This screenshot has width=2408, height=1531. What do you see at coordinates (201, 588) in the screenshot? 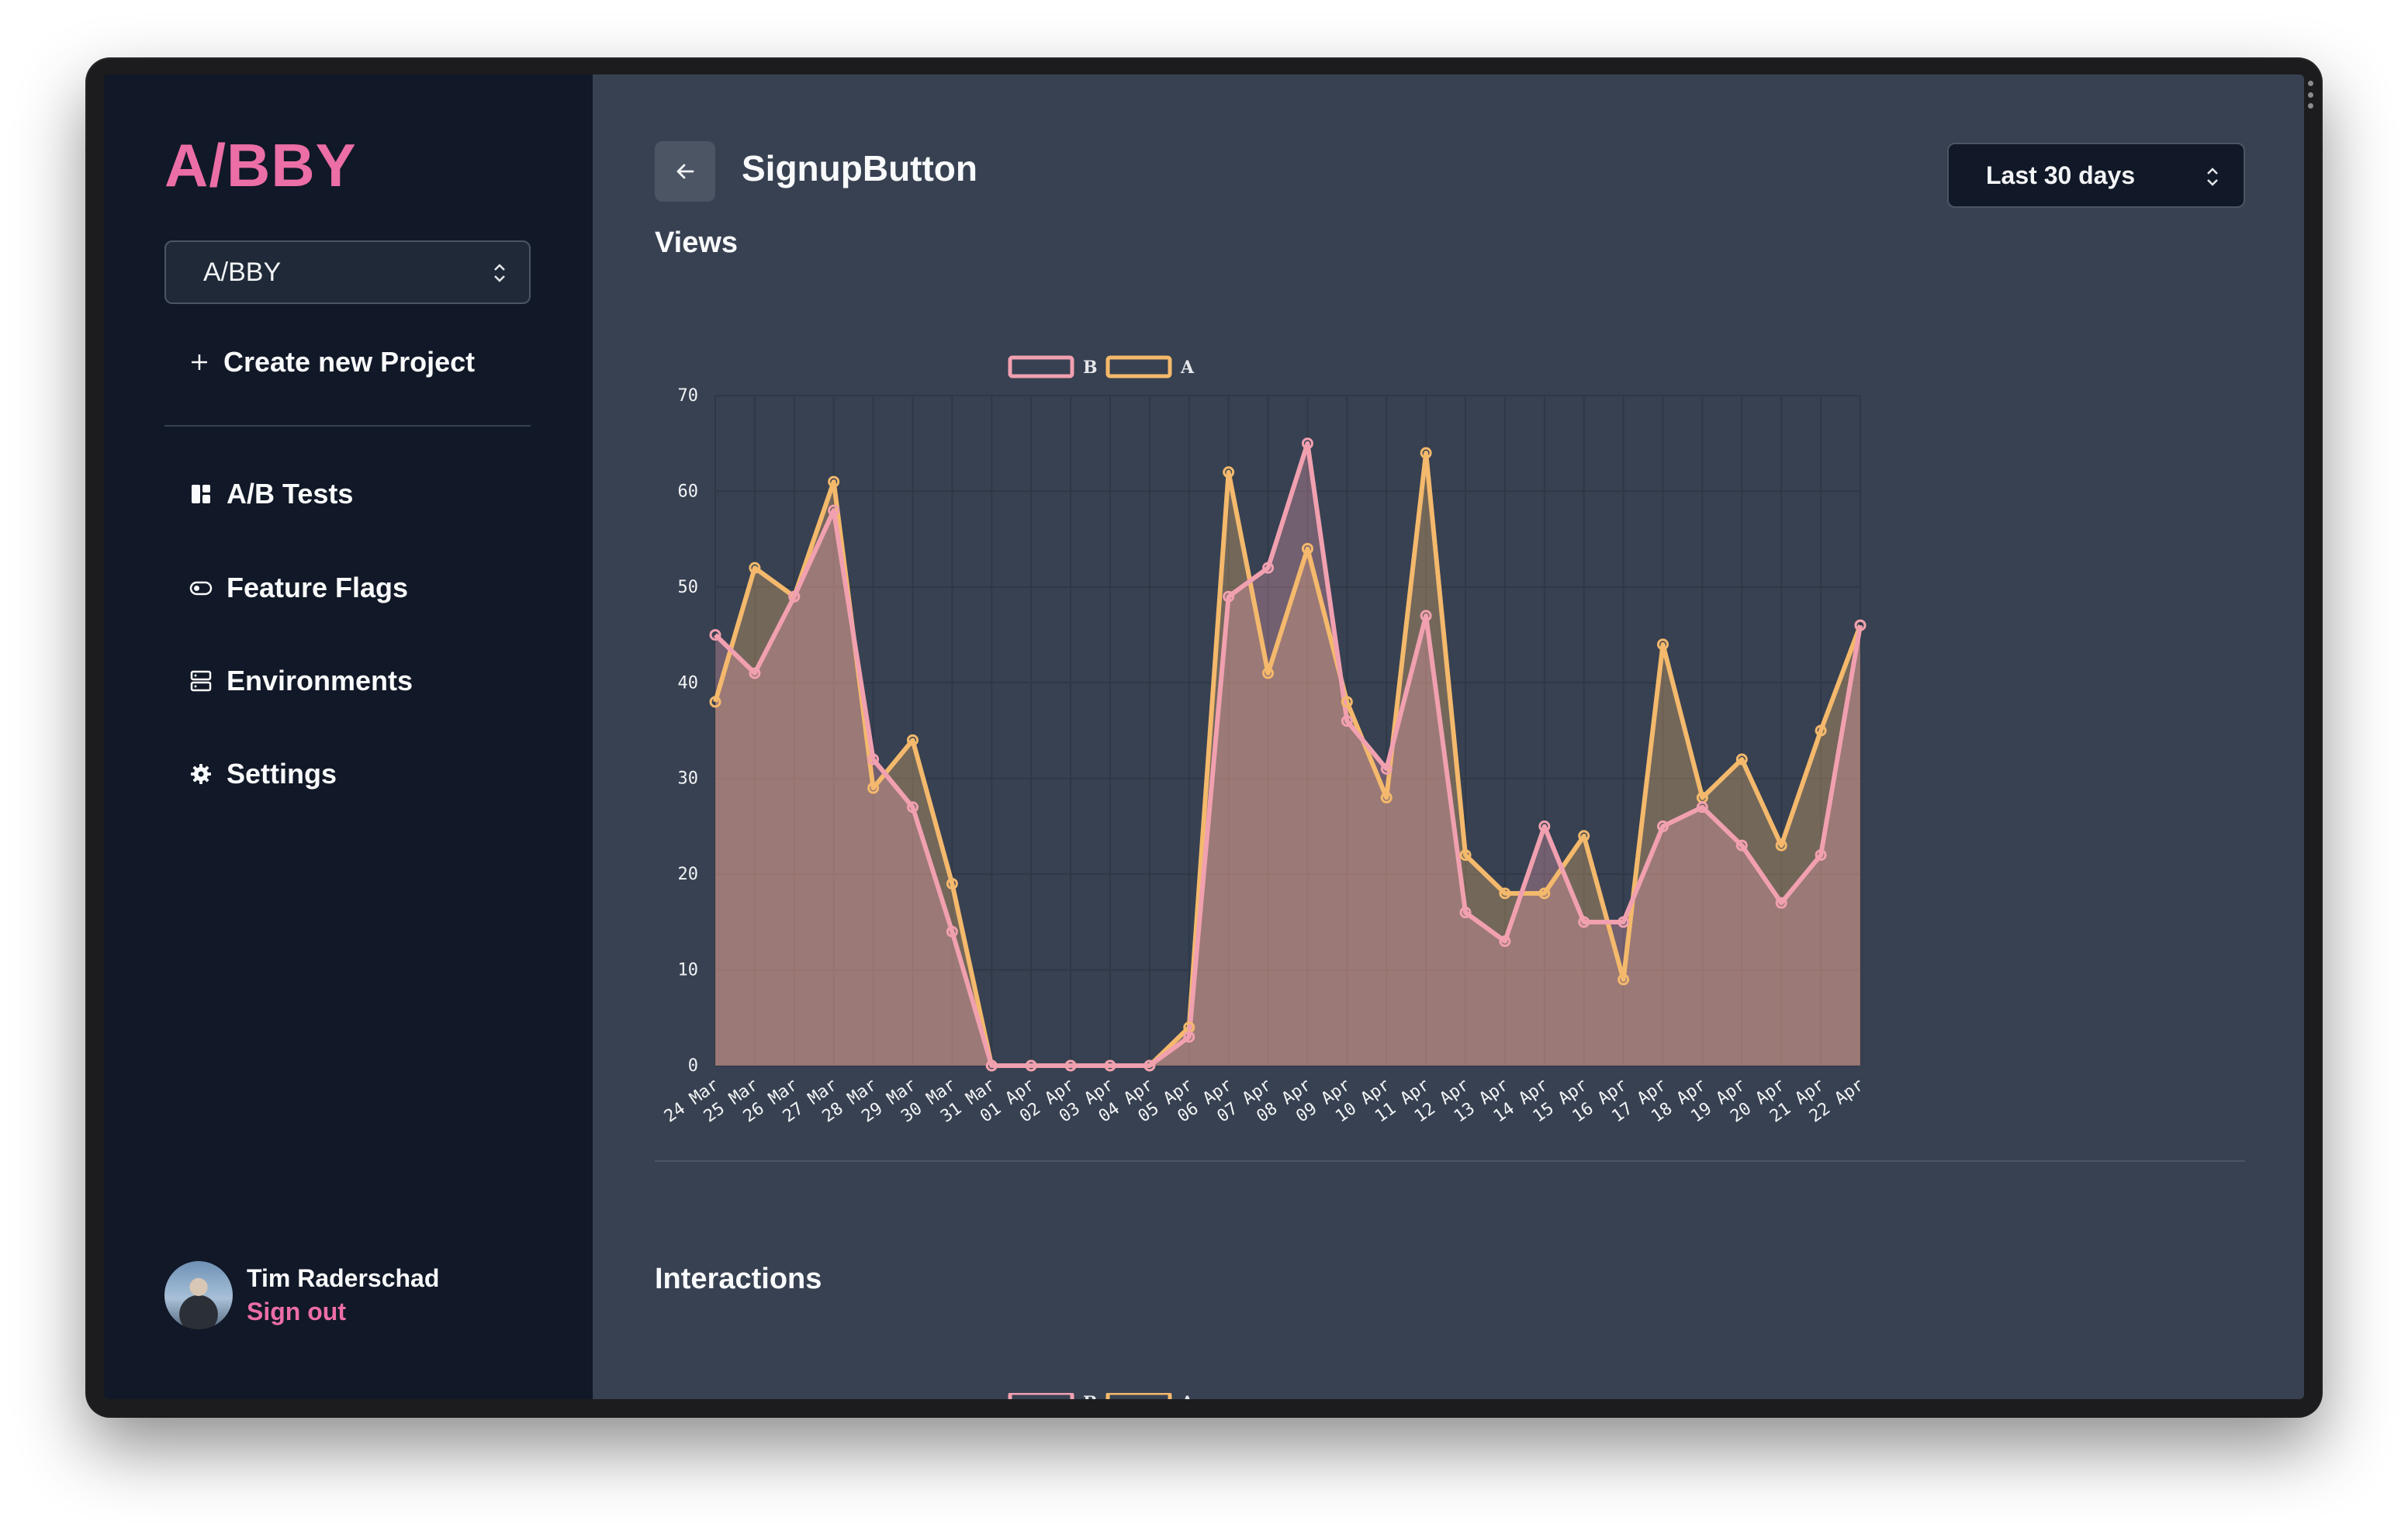
I see `toggle-icon` at bounding box center [201, 588].